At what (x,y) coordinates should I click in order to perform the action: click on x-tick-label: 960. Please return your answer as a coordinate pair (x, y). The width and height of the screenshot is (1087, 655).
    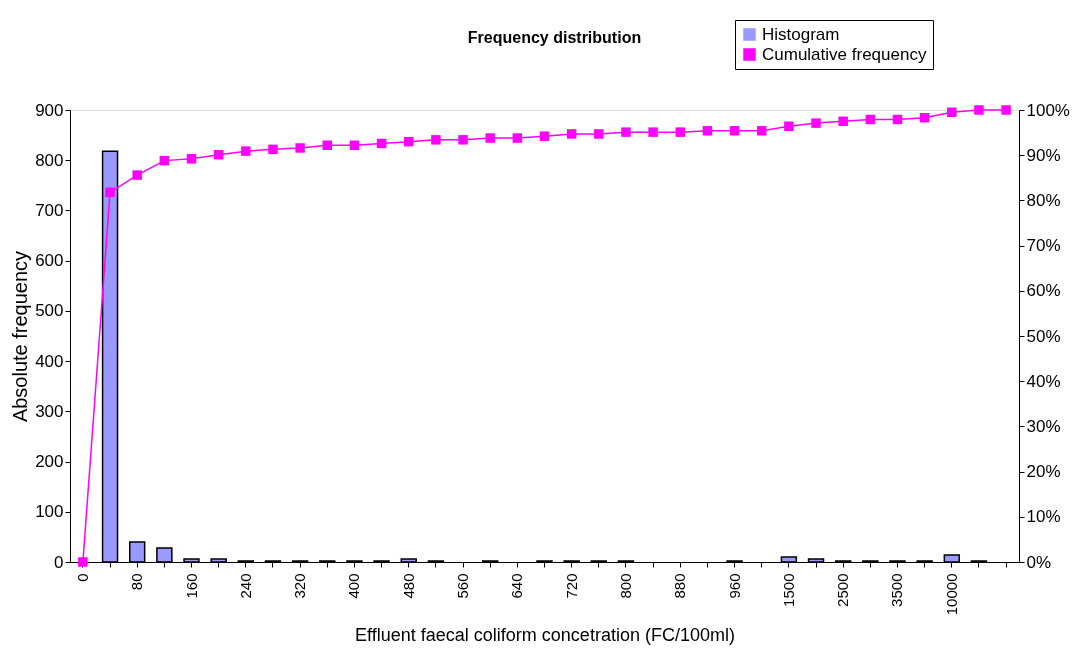
    Looking at the image, I should click on (734, 586).